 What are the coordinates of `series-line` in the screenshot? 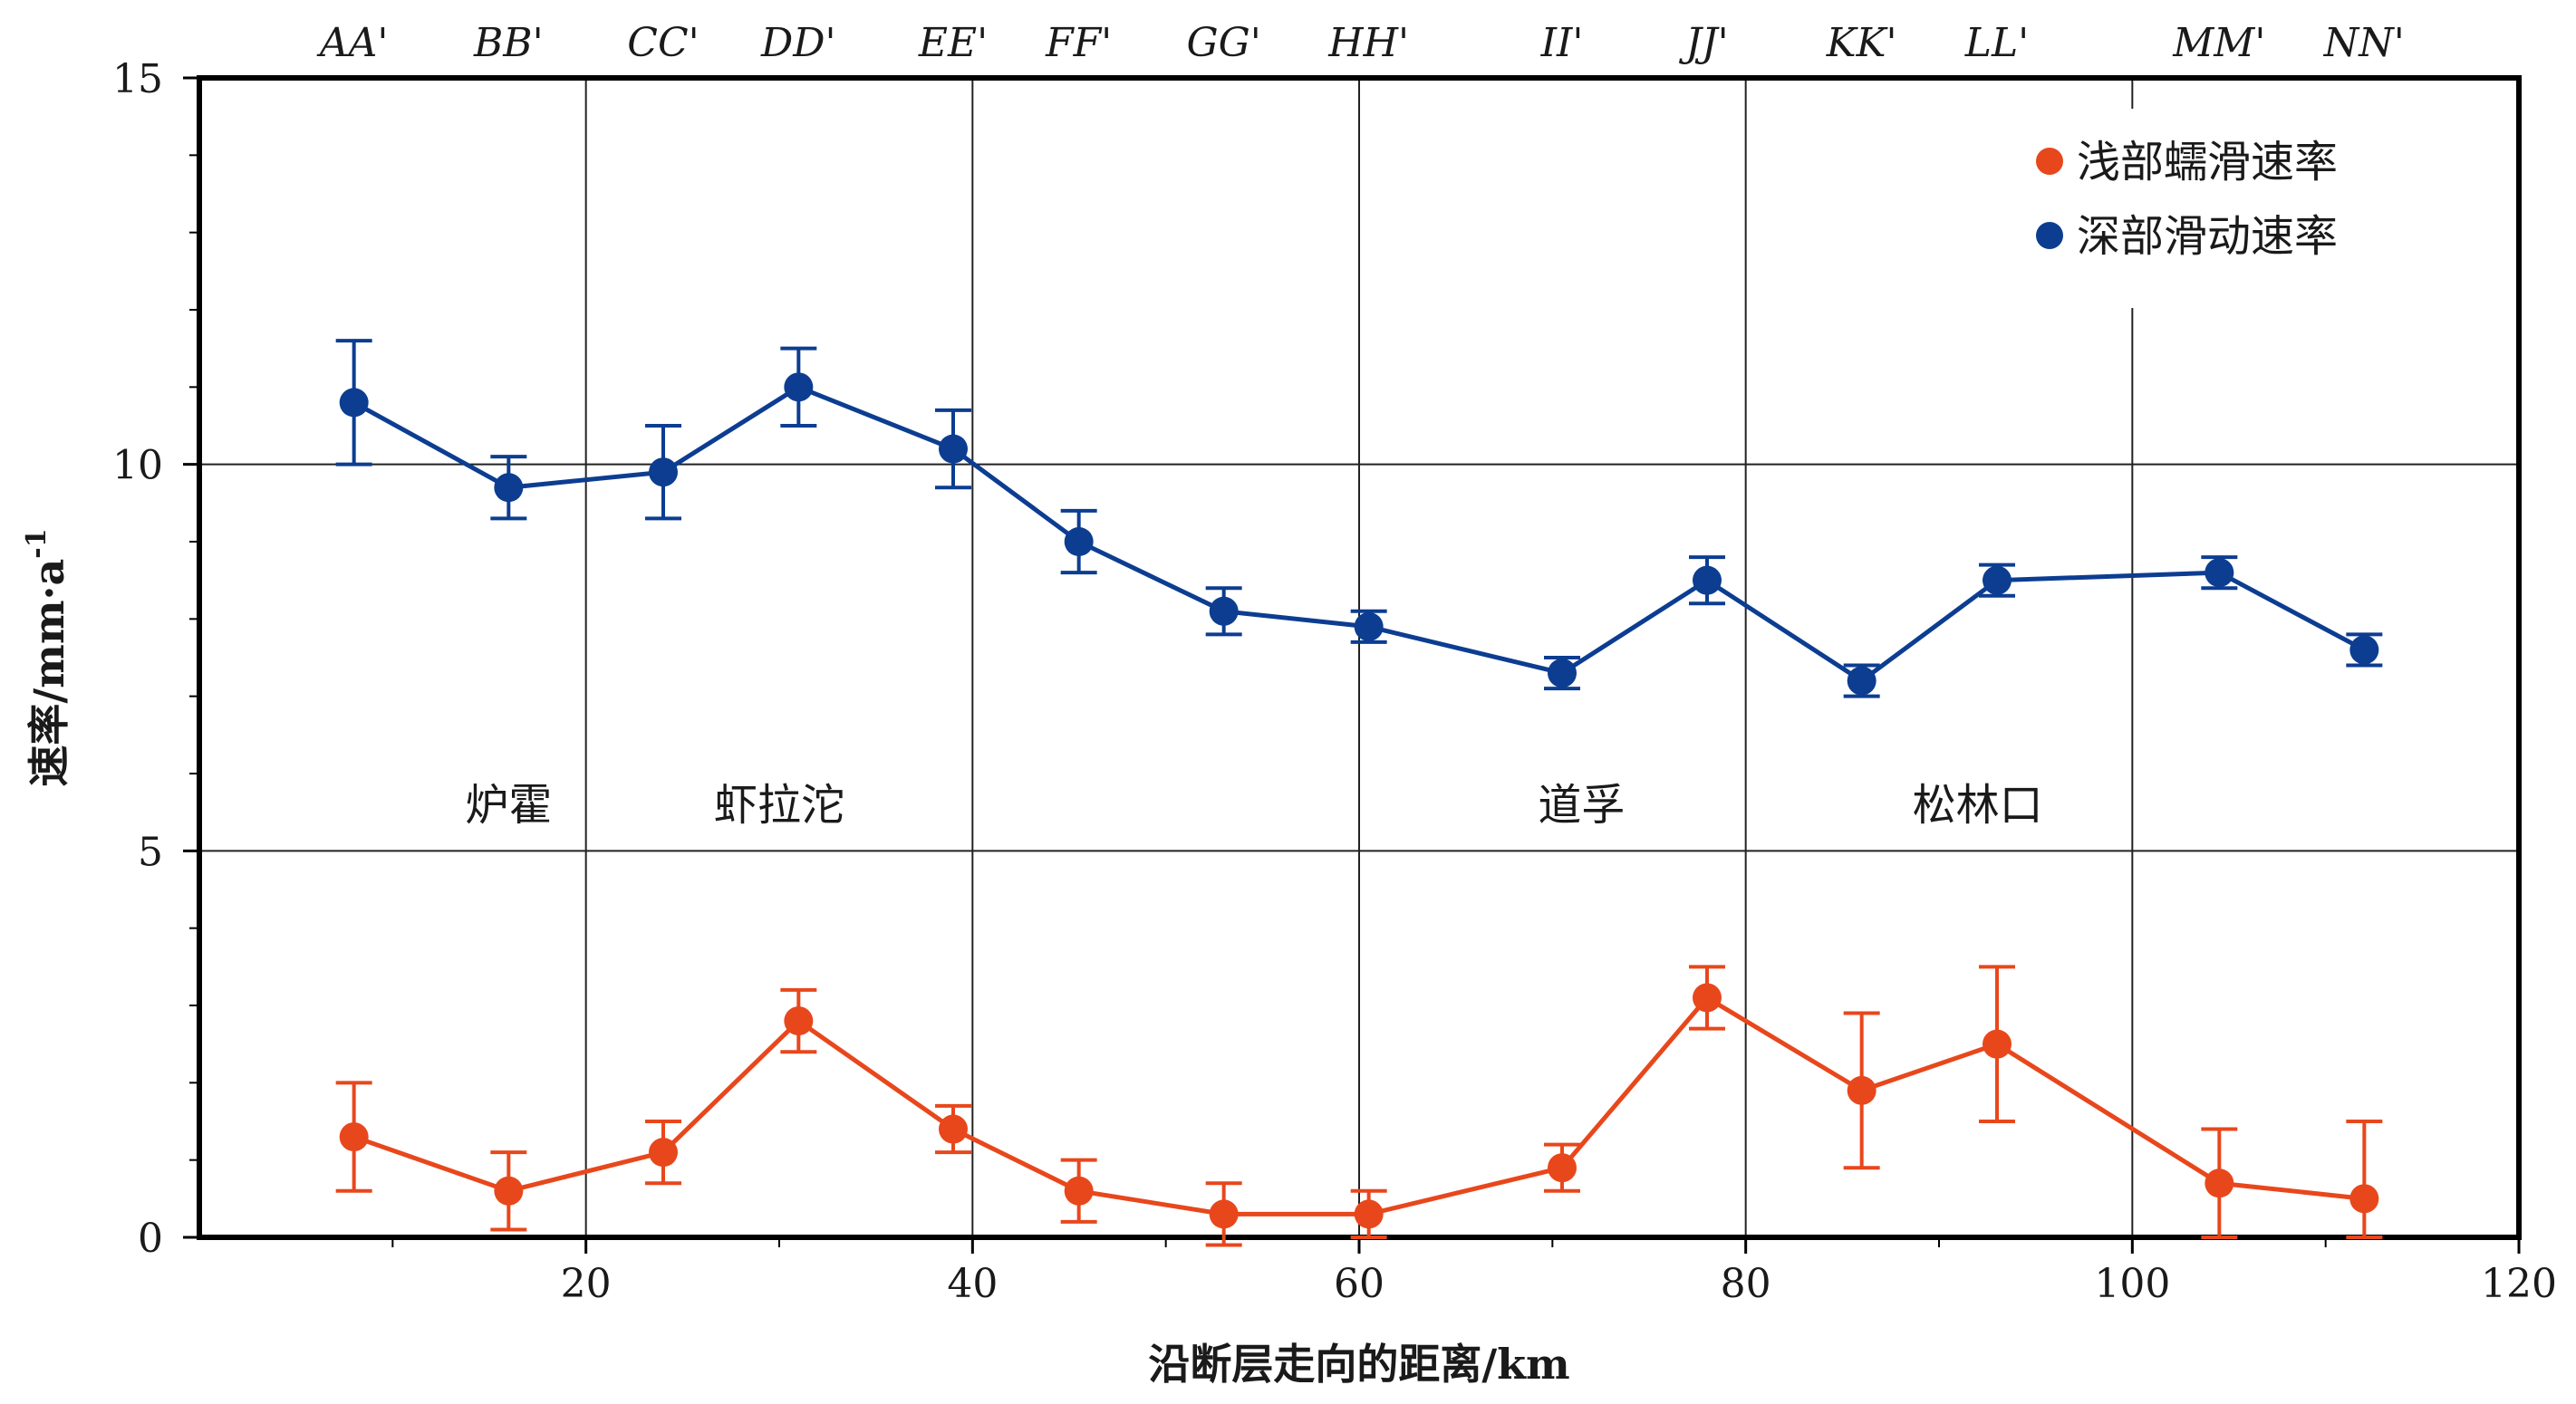 It's located at (1358, 1105).